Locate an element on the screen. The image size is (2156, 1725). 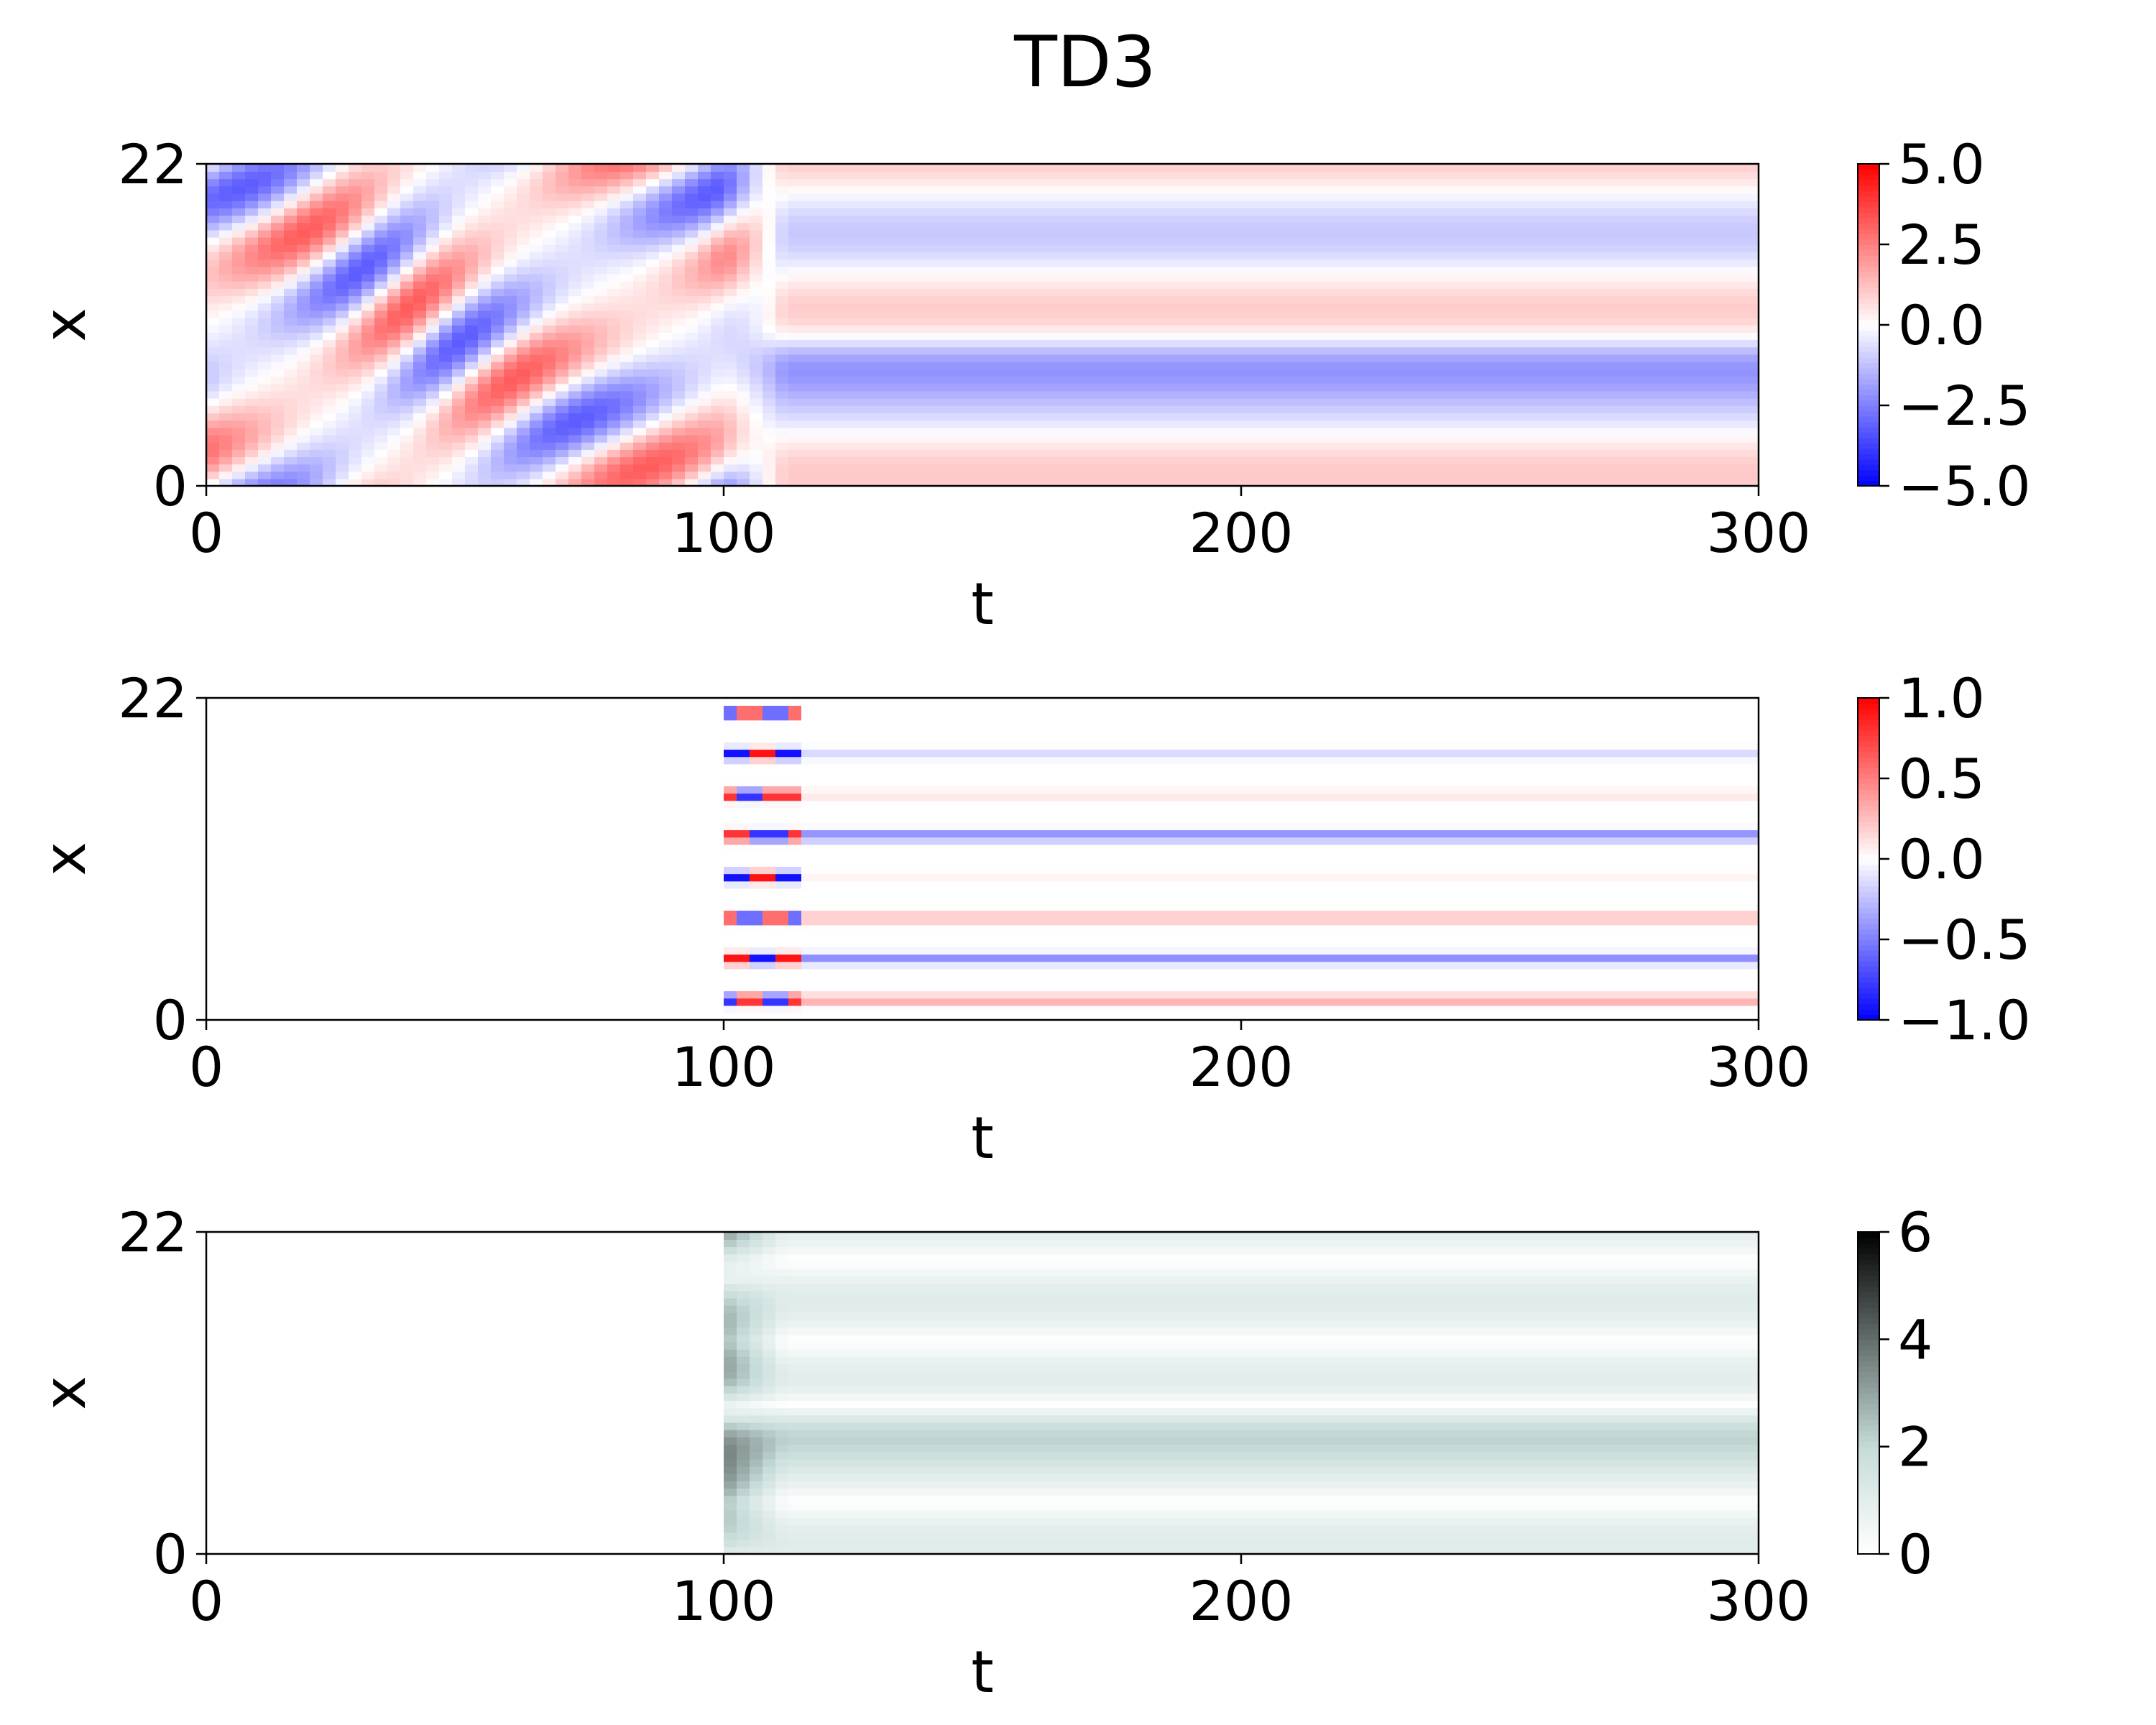
figure-title: TD3 is located at coordinates (1084, 63).